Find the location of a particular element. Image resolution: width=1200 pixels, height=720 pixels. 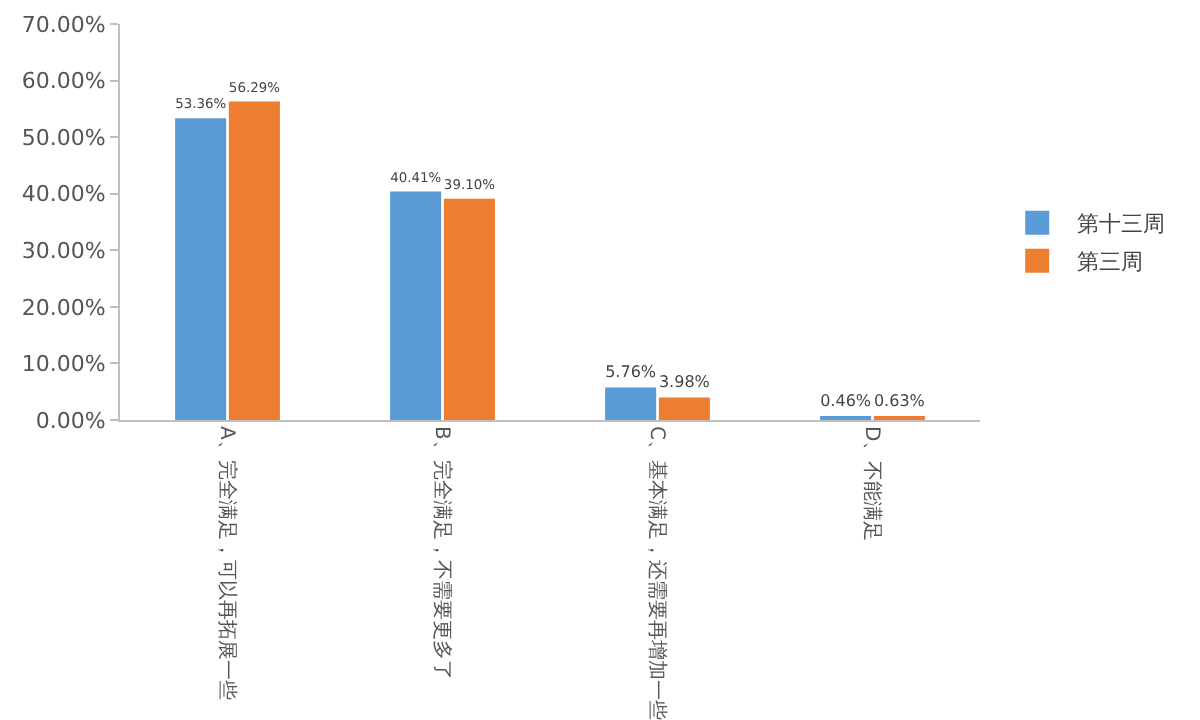

y-tick-label: 0.00% is located at coordinates (70, 420).